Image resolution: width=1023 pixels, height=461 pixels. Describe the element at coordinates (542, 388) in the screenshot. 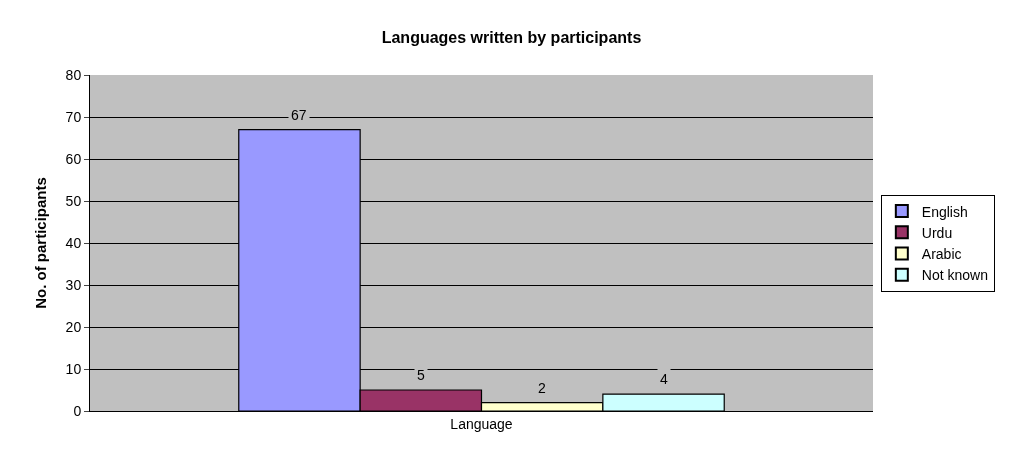

I see `data-label: 2` at that location.